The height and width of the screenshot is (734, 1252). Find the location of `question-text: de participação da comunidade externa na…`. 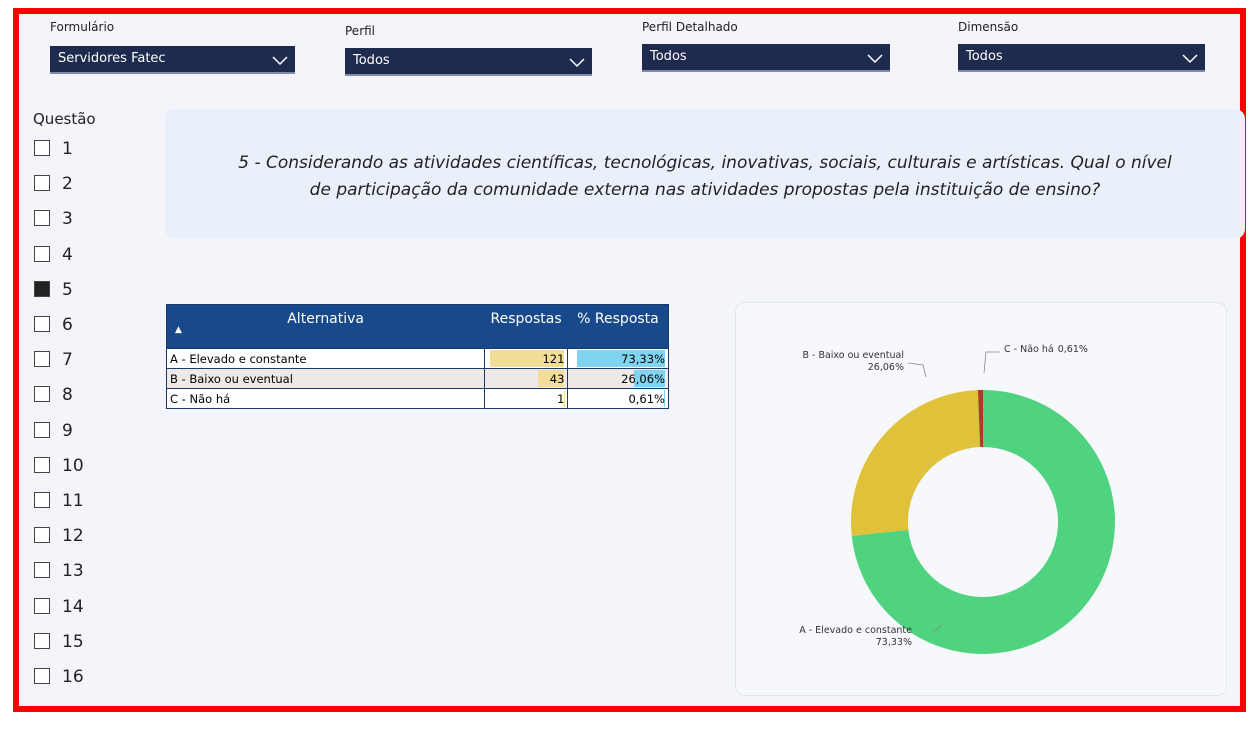

question-text: de participação da comunidade externa na… is located at coordinates (705, 190).